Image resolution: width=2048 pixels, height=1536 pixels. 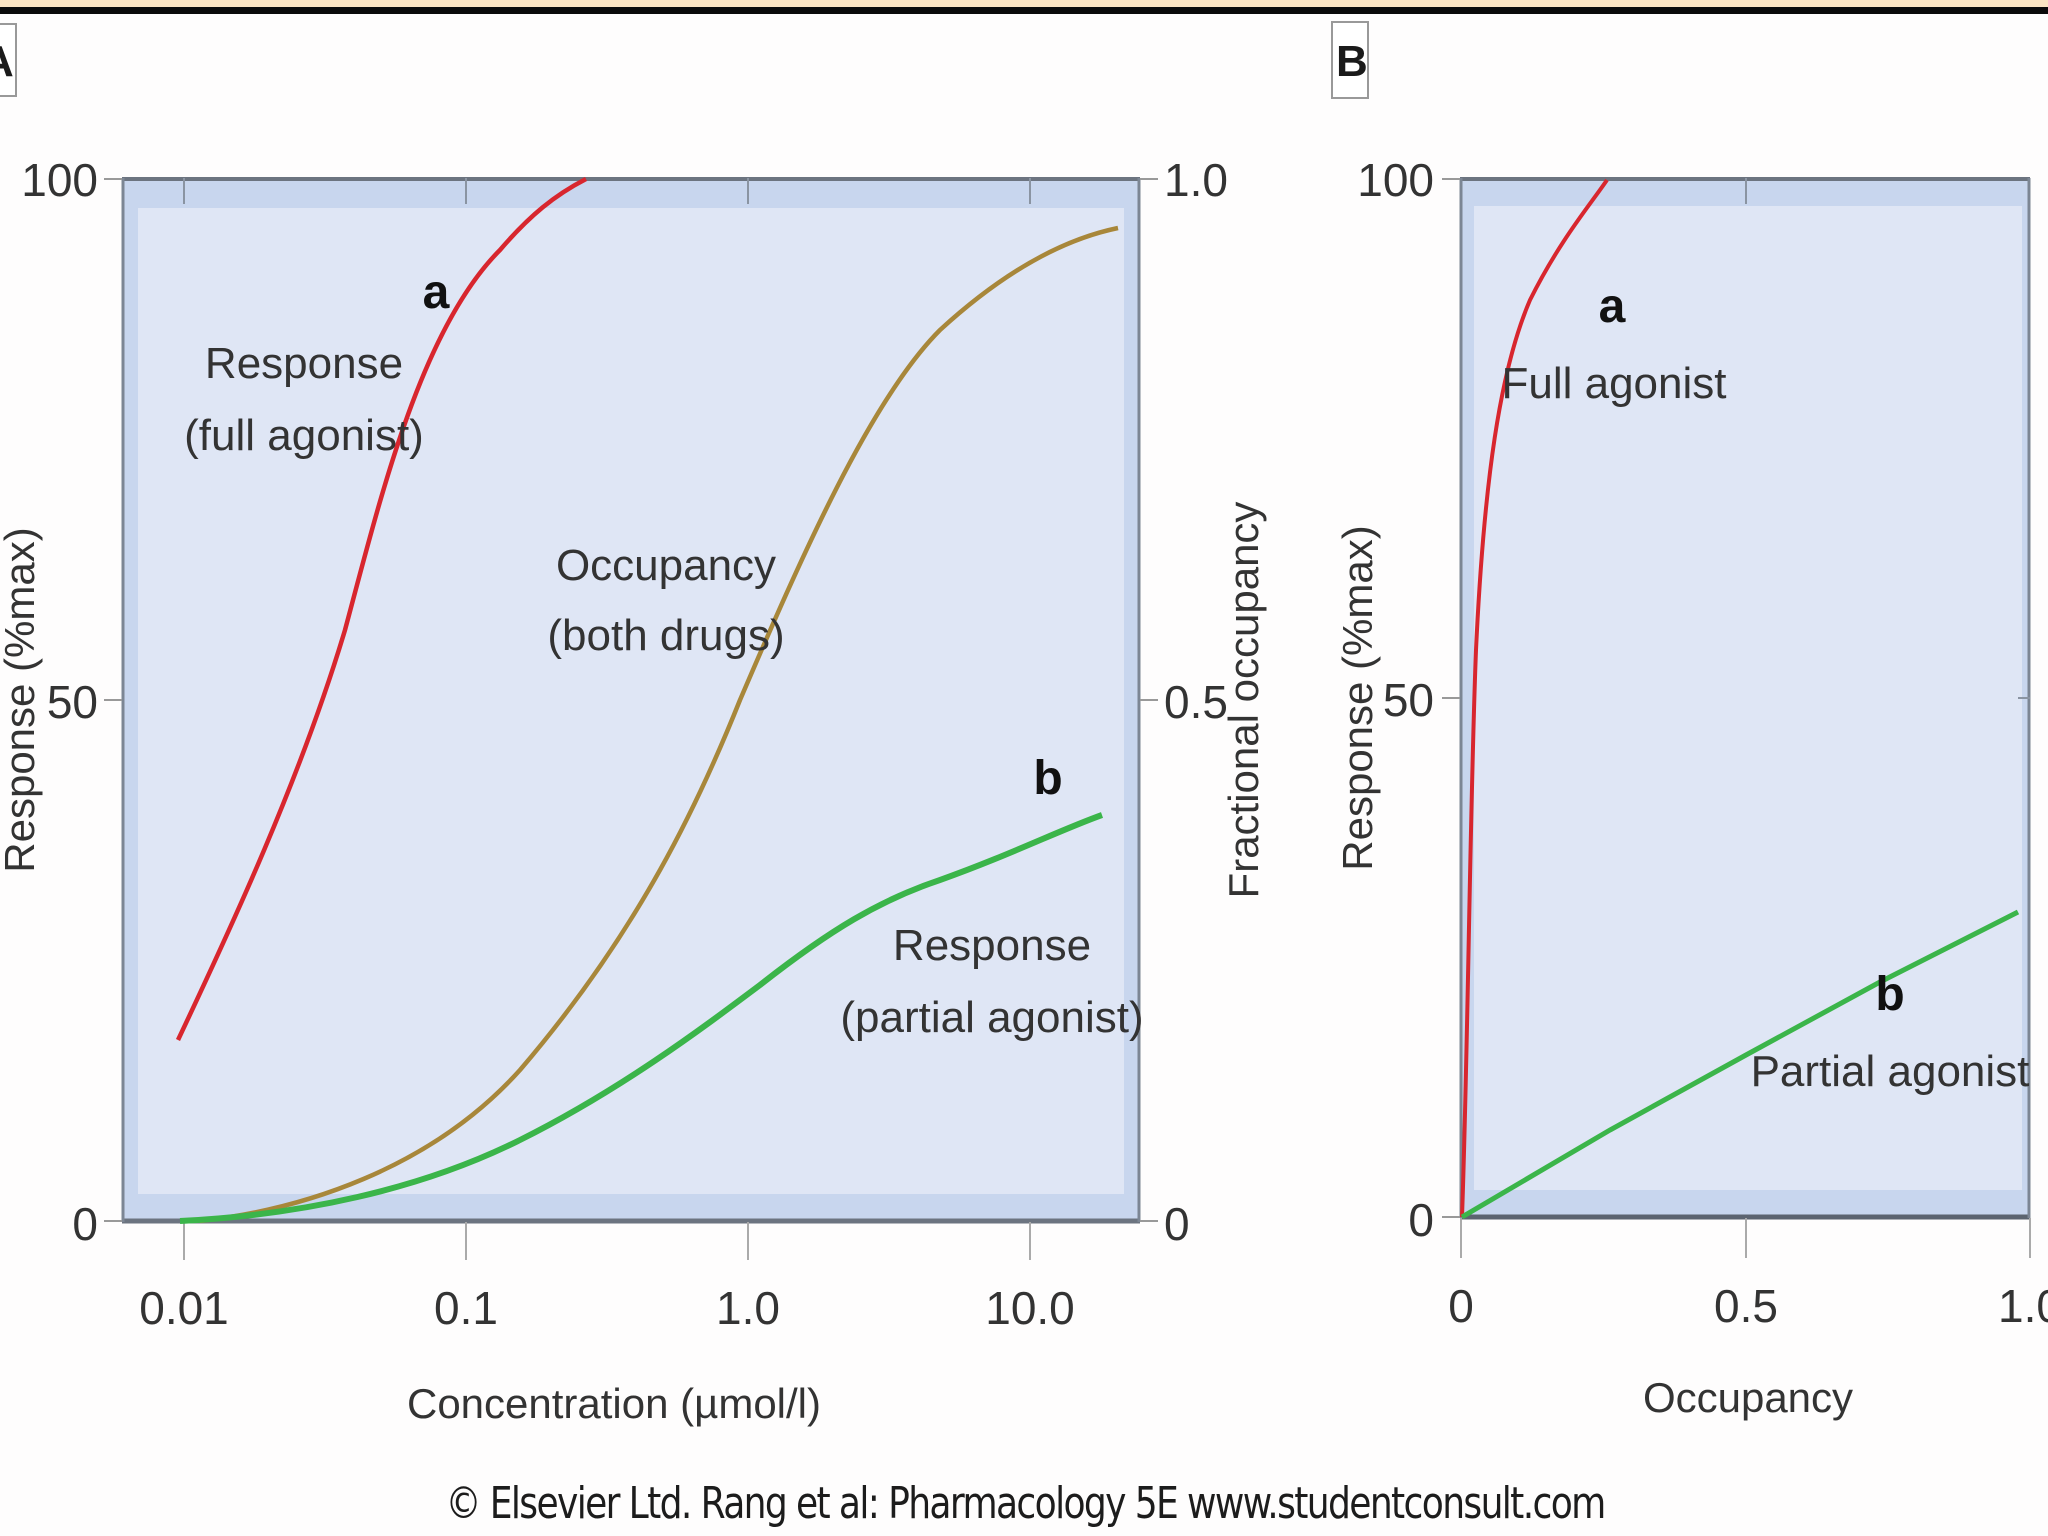 I want to click on panel-a-x-title: Concentration (µmol/l), so click(x=614, y=1403).